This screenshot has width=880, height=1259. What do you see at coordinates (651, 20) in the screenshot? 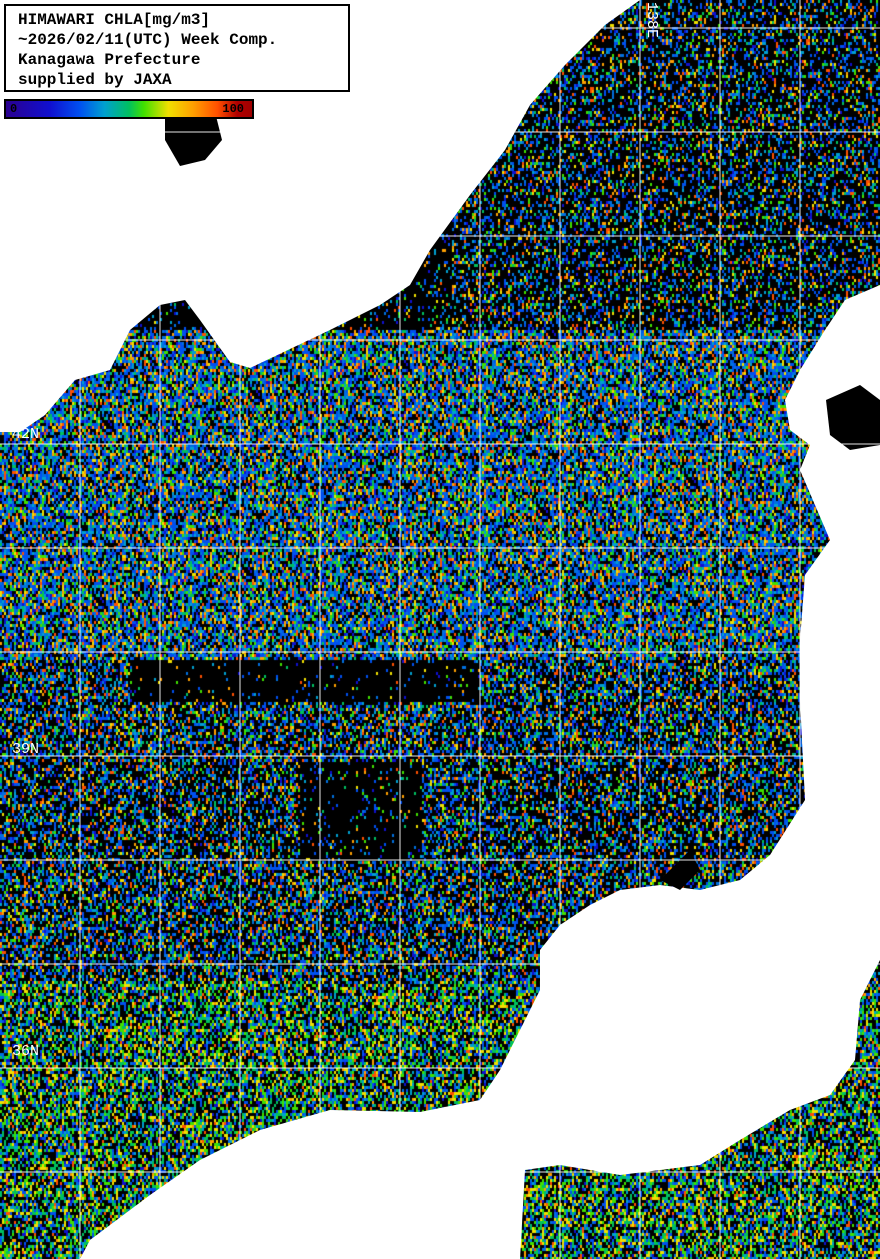
I see `lon-label-138e: 138E` at bounding box center [651, 20].